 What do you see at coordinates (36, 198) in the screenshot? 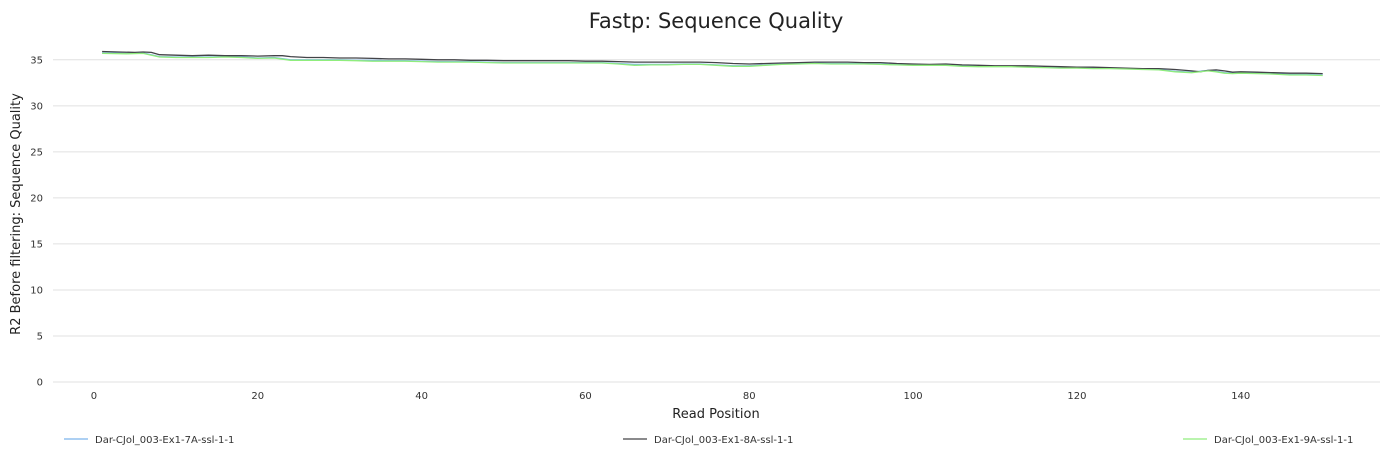
I see `y-tick-label: 20` at bounding box center [36, 198].